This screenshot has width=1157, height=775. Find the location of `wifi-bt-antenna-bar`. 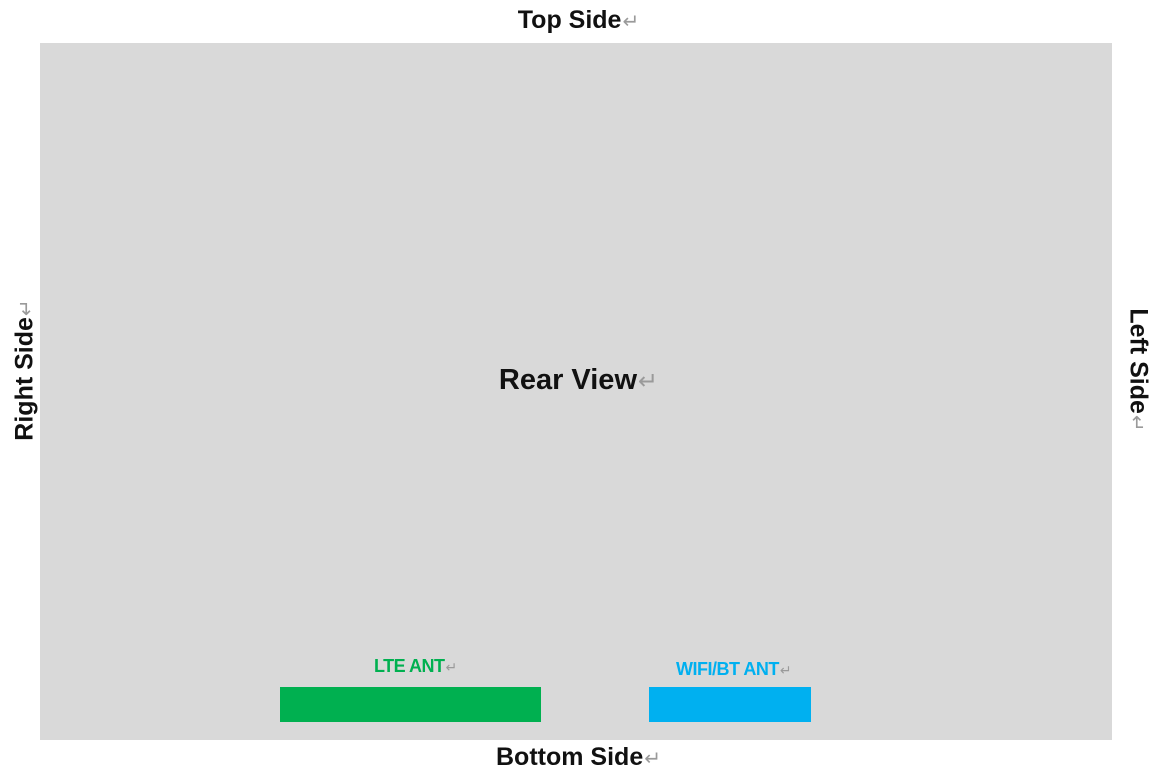

wifi-bt-antenna-bar is located at coordinates (730, 704).